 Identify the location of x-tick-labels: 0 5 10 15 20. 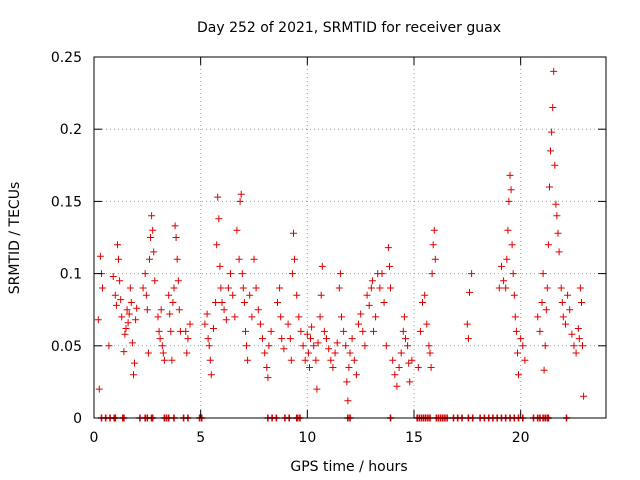
(310, 438).